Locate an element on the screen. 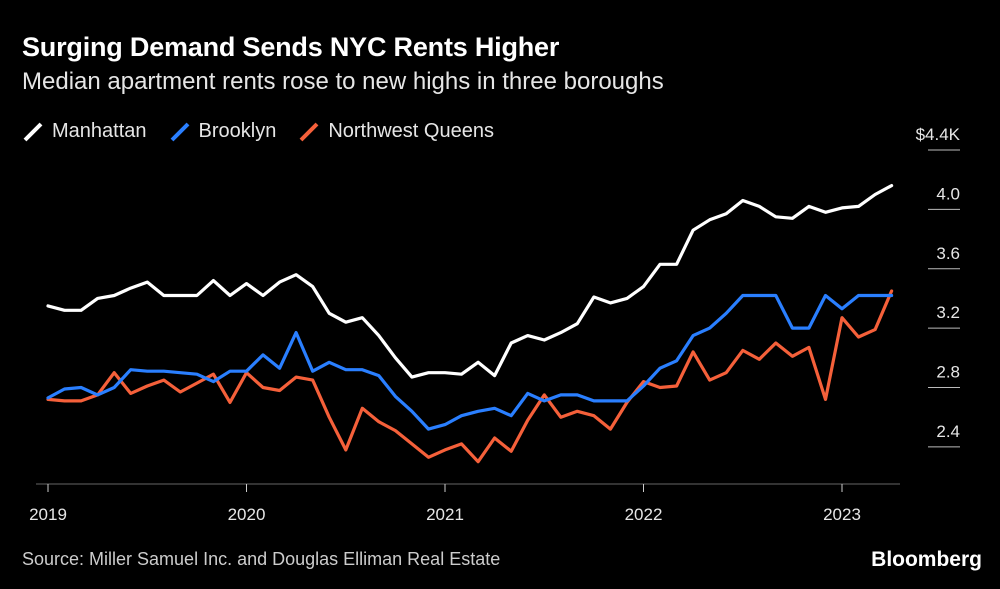  x-tick-label-2022: 2022 is located at coordinates (644, 514).